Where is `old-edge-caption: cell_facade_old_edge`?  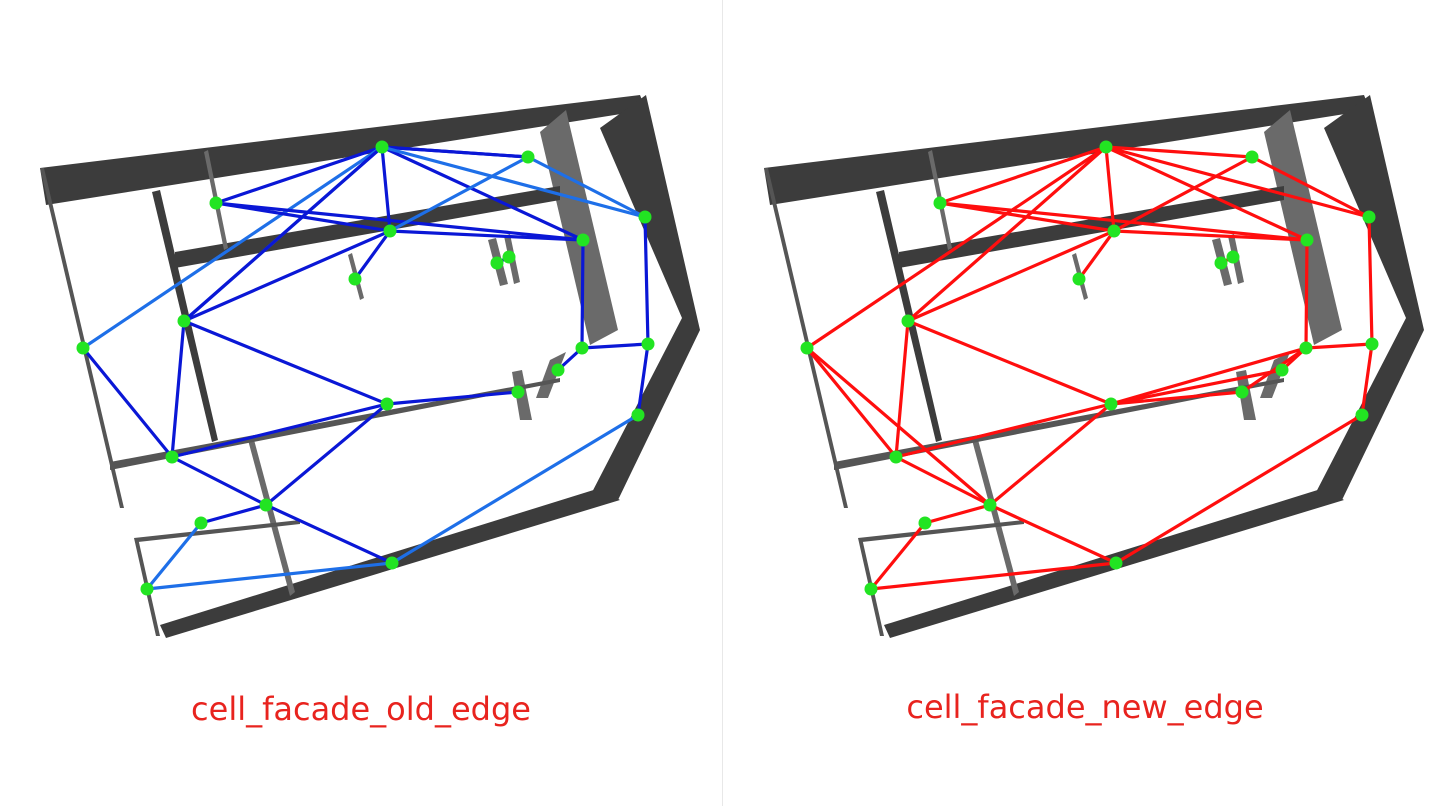
old-edge-caption: cell_facade_old_edge is located at coordinates (361, 709).